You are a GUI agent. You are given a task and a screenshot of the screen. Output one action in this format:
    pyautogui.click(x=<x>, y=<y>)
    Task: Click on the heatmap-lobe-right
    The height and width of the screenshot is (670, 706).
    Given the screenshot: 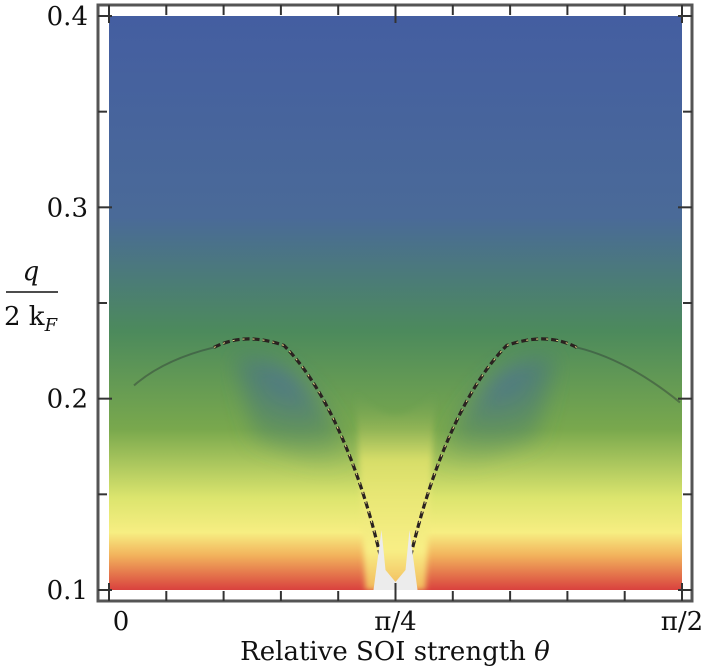 What is the action you would take?
    pyautogui.click(x=491, y=418)
    